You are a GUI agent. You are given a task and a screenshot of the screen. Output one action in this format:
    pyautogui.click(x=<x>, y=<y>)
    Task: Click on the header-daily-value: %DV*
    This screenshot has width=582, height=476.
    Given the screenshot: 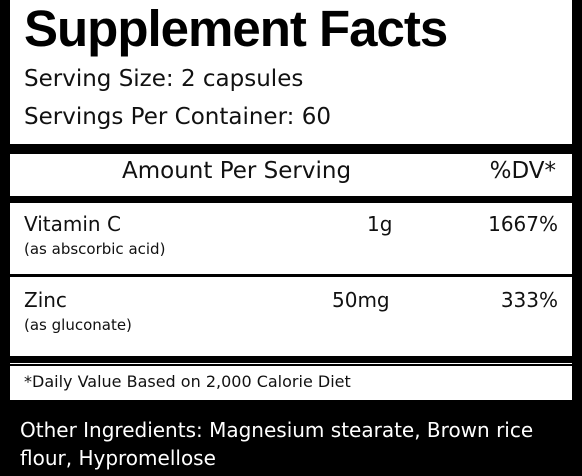 What is the action you would take?
    pyautogui.click(x=522, y=171)
    